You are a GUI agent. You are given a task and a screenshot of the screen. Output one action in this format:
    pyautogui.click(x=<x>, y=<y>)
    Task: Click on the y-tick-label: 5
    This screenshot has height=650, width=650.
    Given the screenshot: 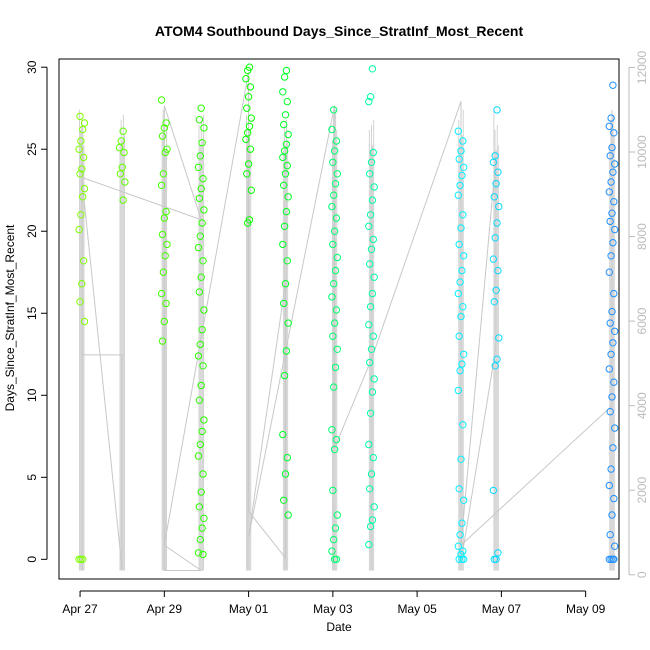 What is the action you would take?
    pyautogui.click(x=32, y=477)
    